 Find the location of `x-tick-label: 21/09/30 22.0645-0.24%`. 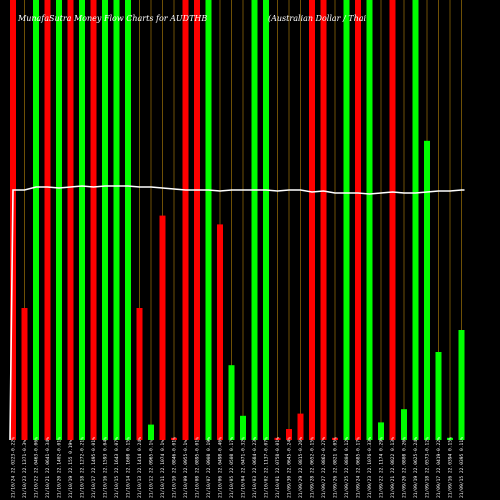

x-tick-label: 21/09/30 22.0645-0.24% is located at coordinates (290, 467).